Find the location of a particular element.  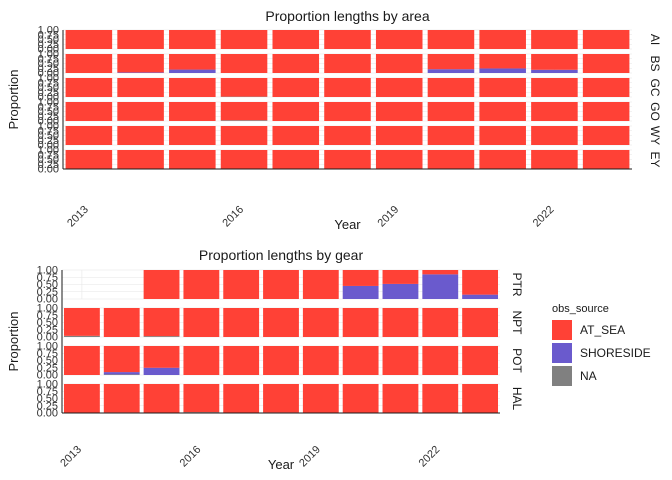

bar-ey-2016-at-sea is located at coordinates (244, 159).